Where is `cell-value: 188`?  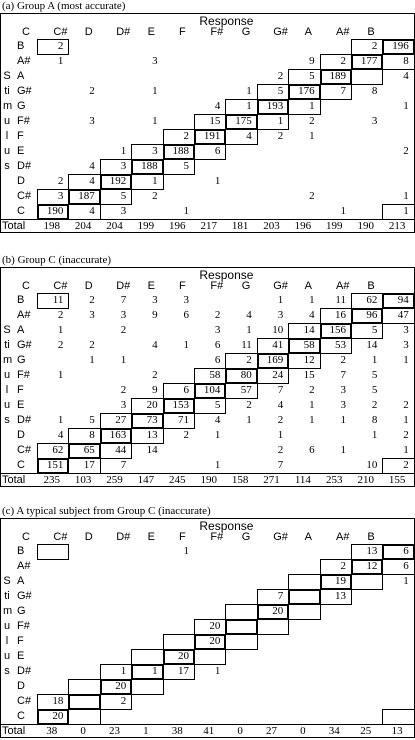
cell-value: 188 is located at coordinates (149, 166).